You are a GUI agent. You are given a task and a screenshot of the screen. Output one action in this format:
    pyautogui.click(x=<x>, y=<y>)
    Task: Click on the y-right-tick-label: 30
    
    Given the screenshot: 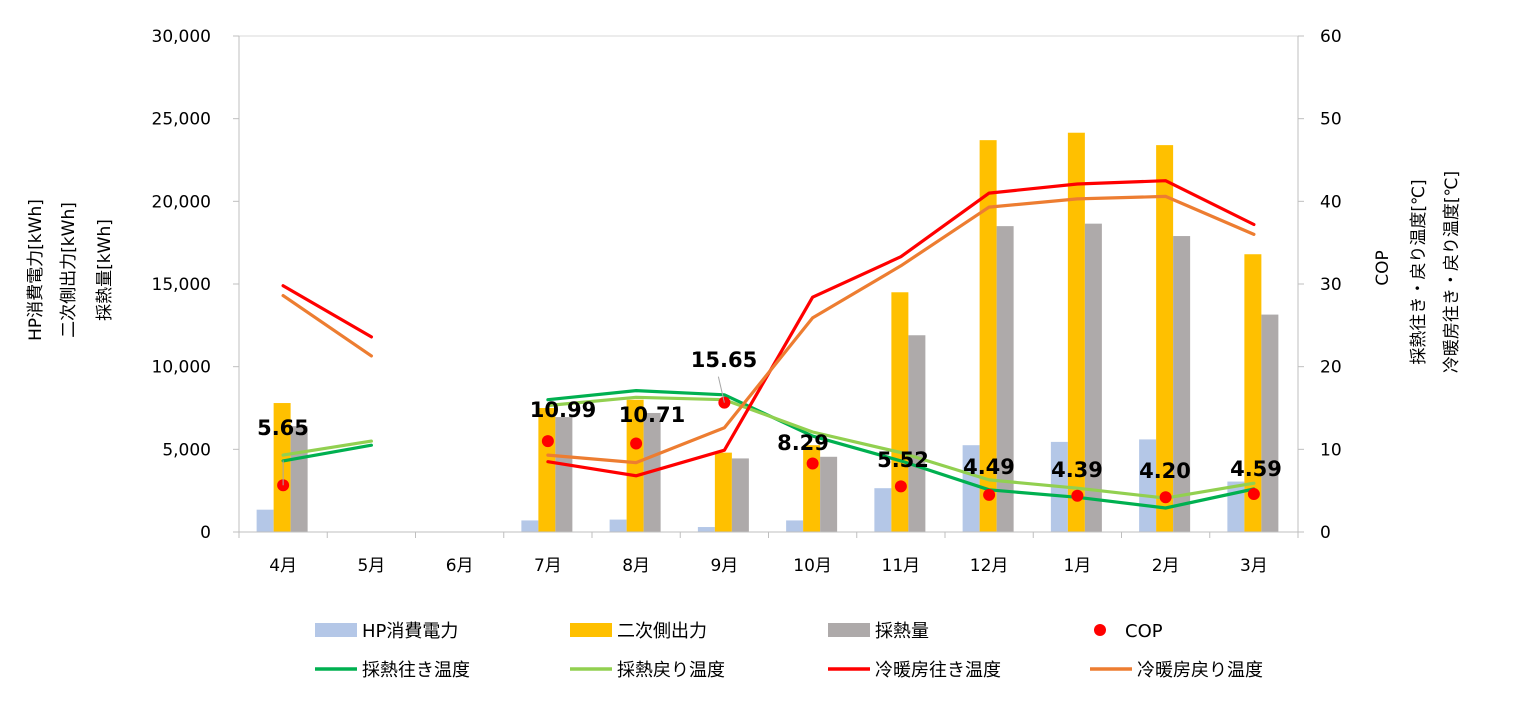 What is the action you would take?
    pyautogui.click(x=1331, y=285)
    